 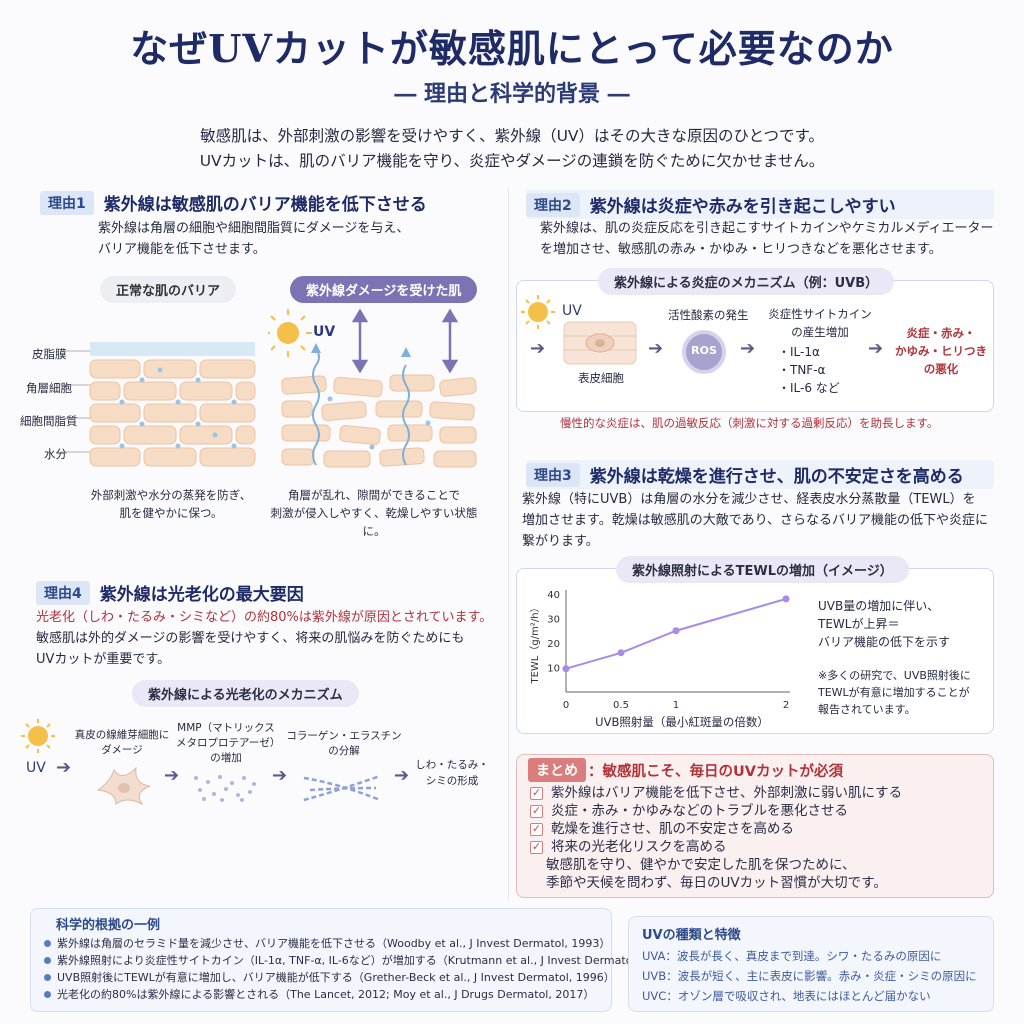 What do you see at coordinates (122, 742) in the screenshot?
I see `photoaging-step1: 真皮の線維芽細胞に ダメージ` at bounding box center [122, 742].